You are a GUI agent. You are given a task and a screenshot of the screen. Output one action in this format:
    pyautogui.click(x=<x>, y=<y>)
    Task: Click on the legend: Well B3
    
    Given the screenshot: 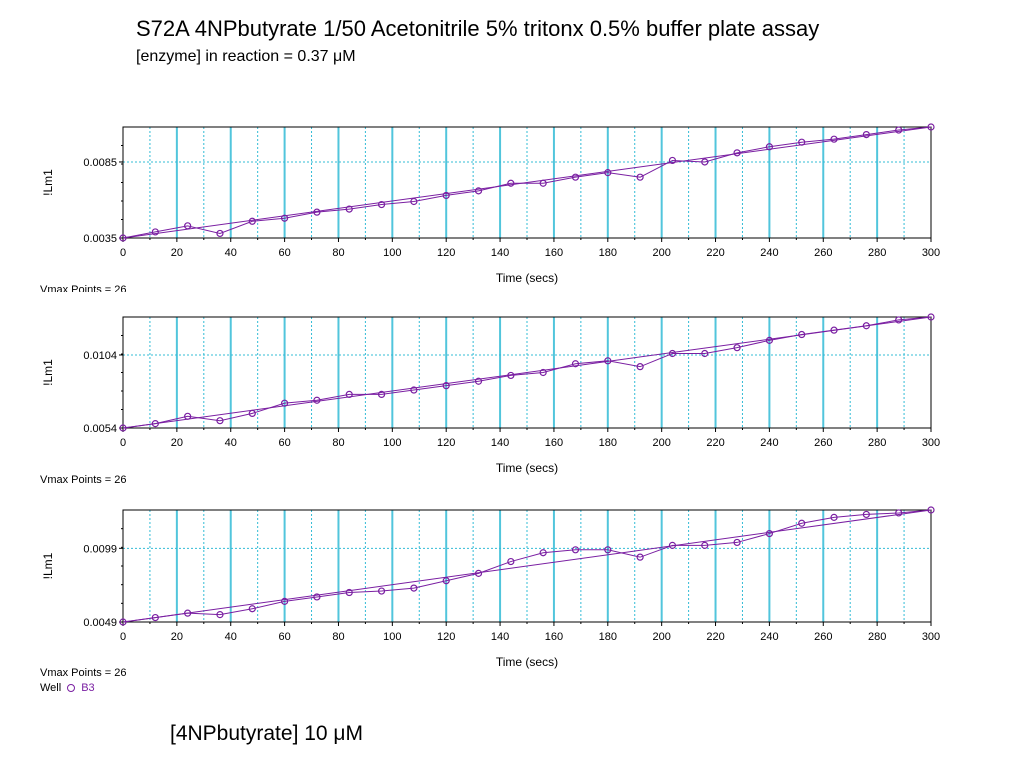 What is the action you would take?
    pyautogui.click(x=67, y=688)
    